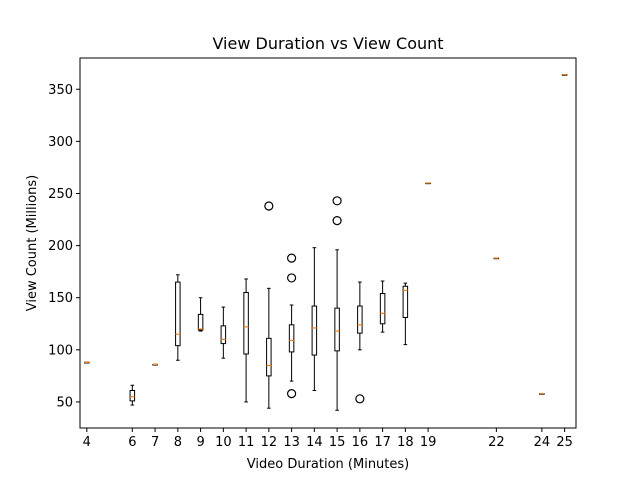 The height and width of the screenshot is (480, 640). What do you see at coordinates (60, 194) in the screenshot?
I see `y-tick-label: 250` at bounding box center [60, 194].